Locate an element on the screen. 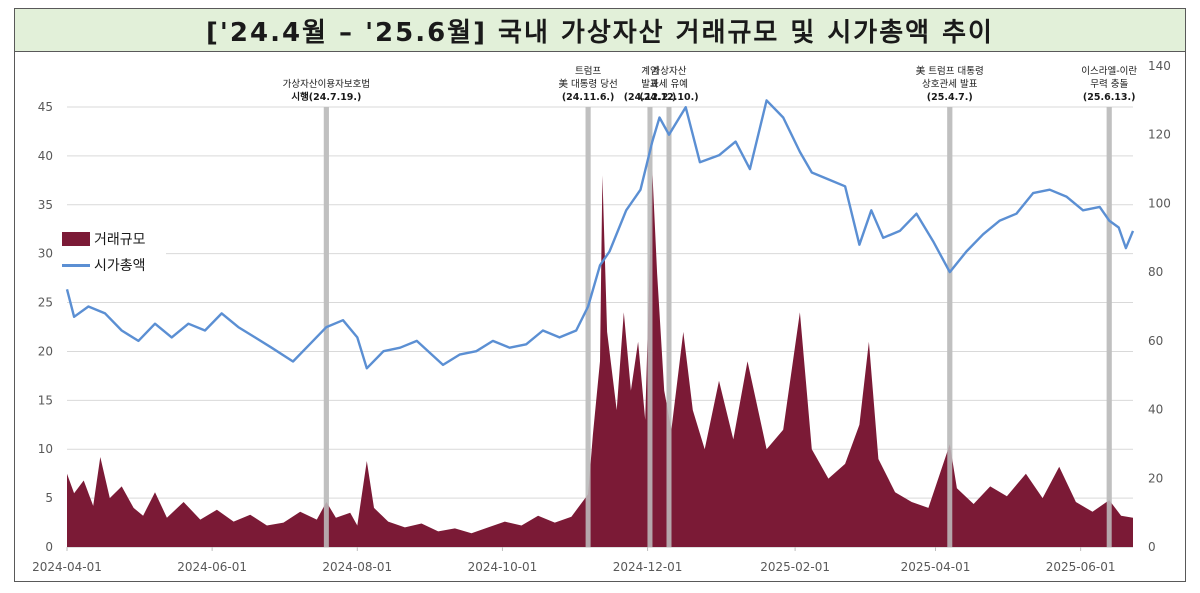 This screenshot has height=593, width=1200. chart-title: ['24.4월 – '25.6월] 국내 가상자산 거래규모 및 시가총액 추이 is located at coordinates (600, 32).